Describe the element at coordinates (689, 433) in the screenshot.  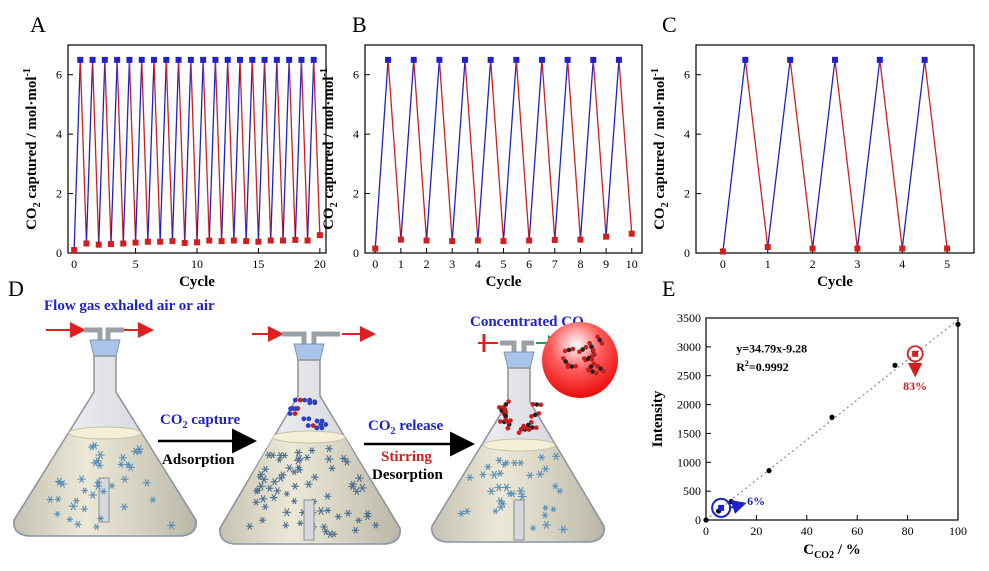
I see `y-tick-label: 1500` at that location.